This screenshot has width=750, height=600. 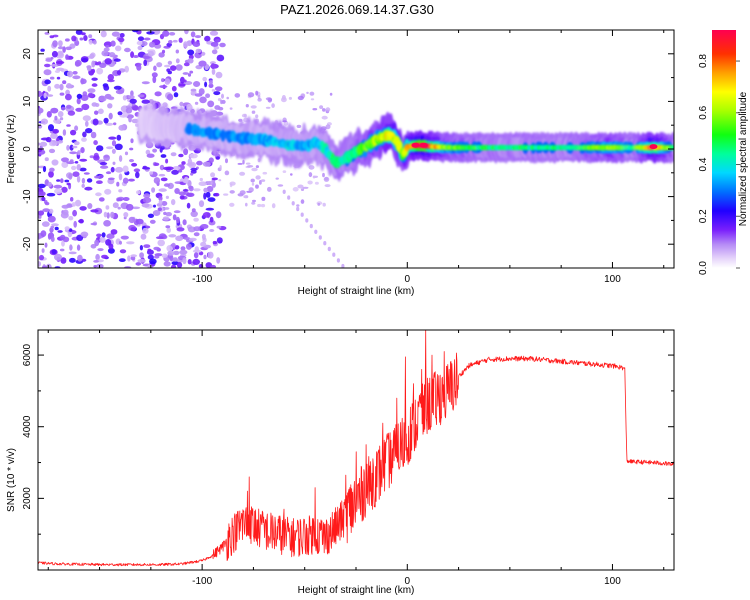 What do you see at coordinates (202, 581) in the screenshot?
I see `x-tick-label: -100` at bounding box center [202, 581].